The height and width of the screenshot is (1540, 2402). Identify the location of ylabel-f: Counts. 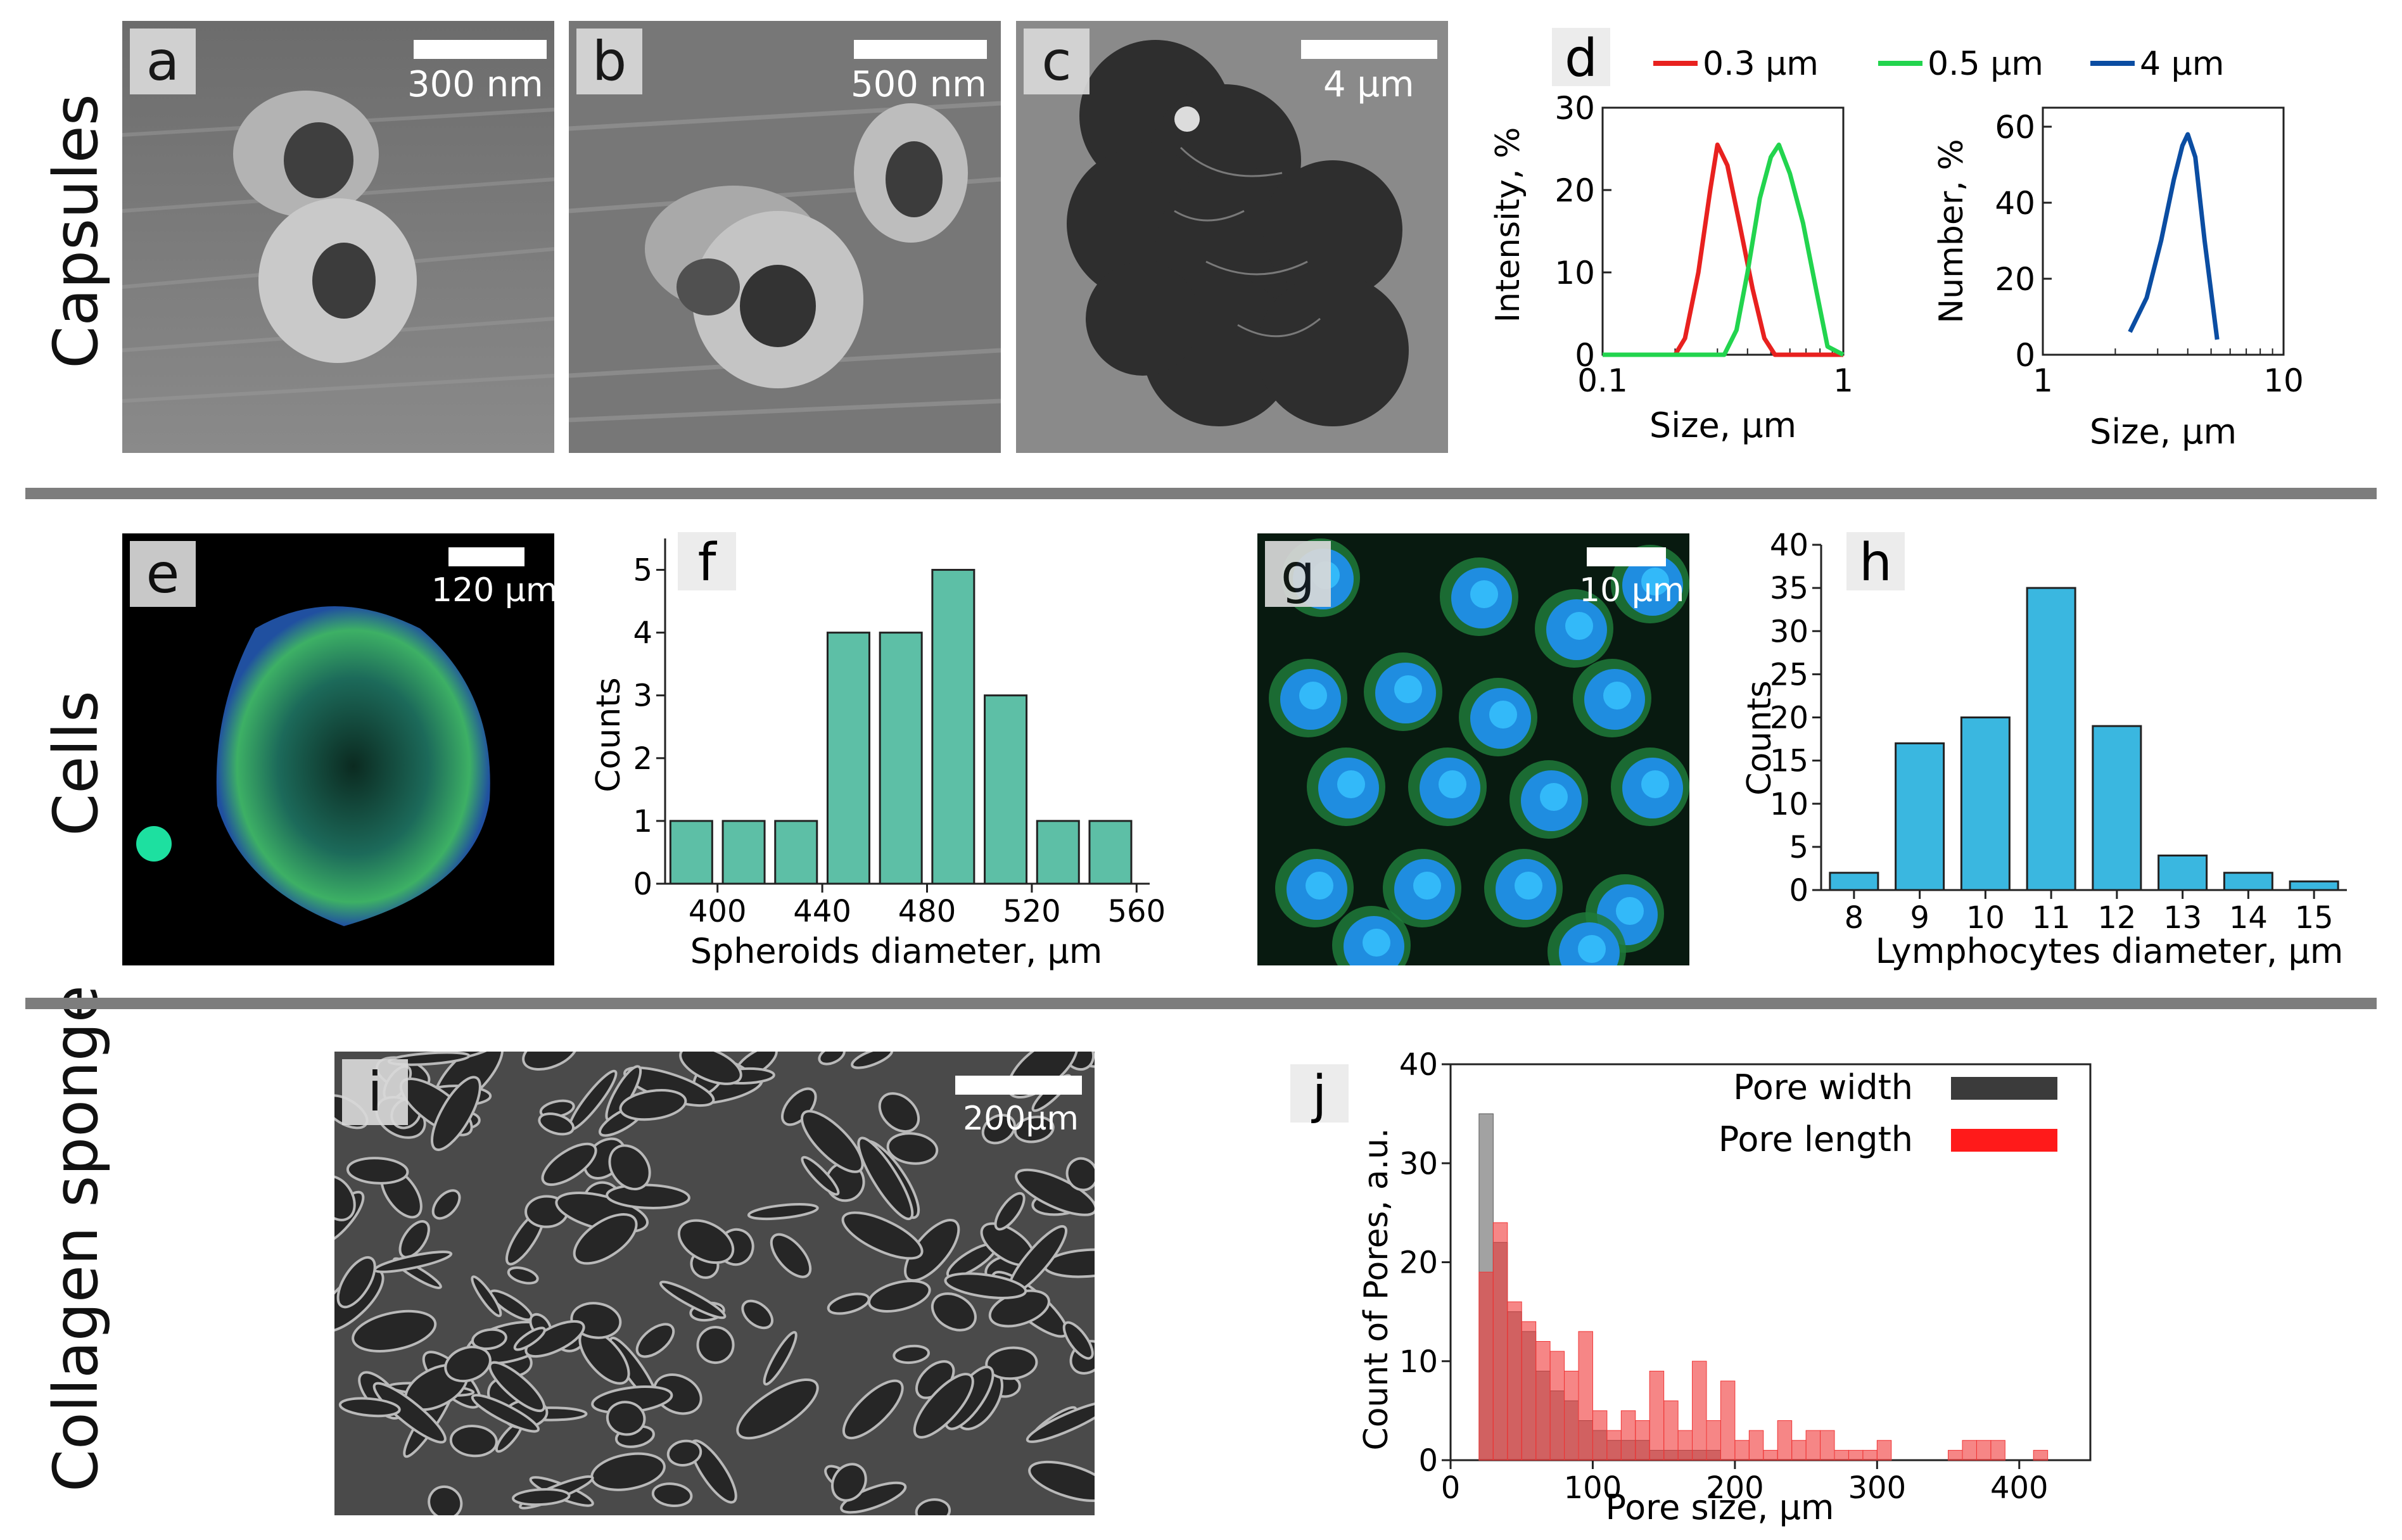
(609, 734).